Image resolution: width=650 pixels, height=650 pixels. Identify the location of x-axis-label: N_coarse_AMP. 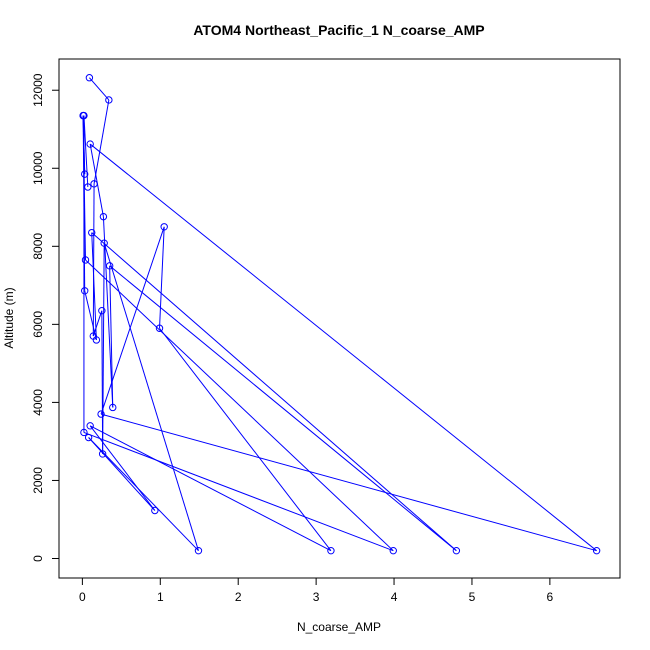
(339, 627).